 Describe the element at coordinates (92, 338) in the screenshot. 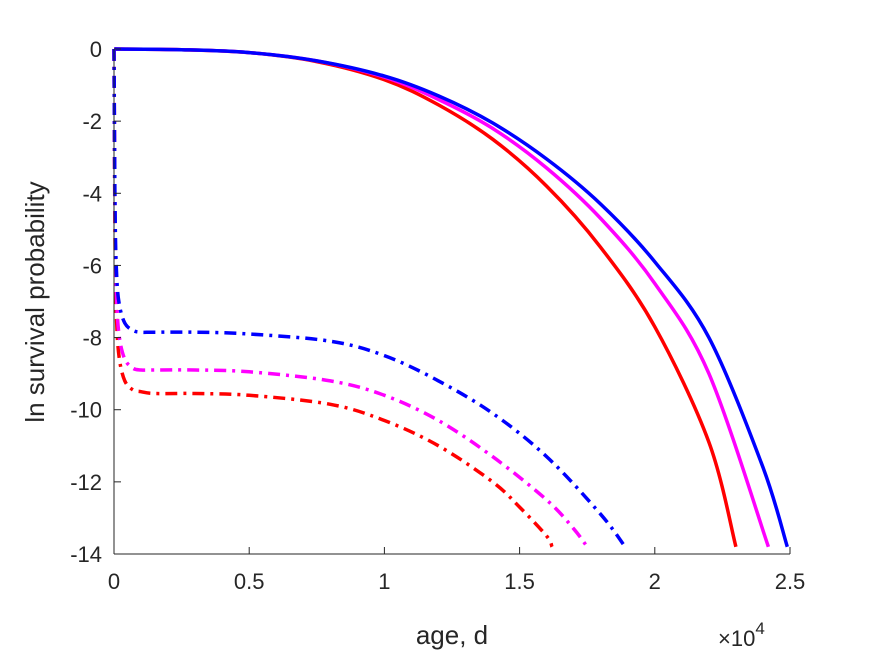

I see `y-tick-label: -8` at that location.